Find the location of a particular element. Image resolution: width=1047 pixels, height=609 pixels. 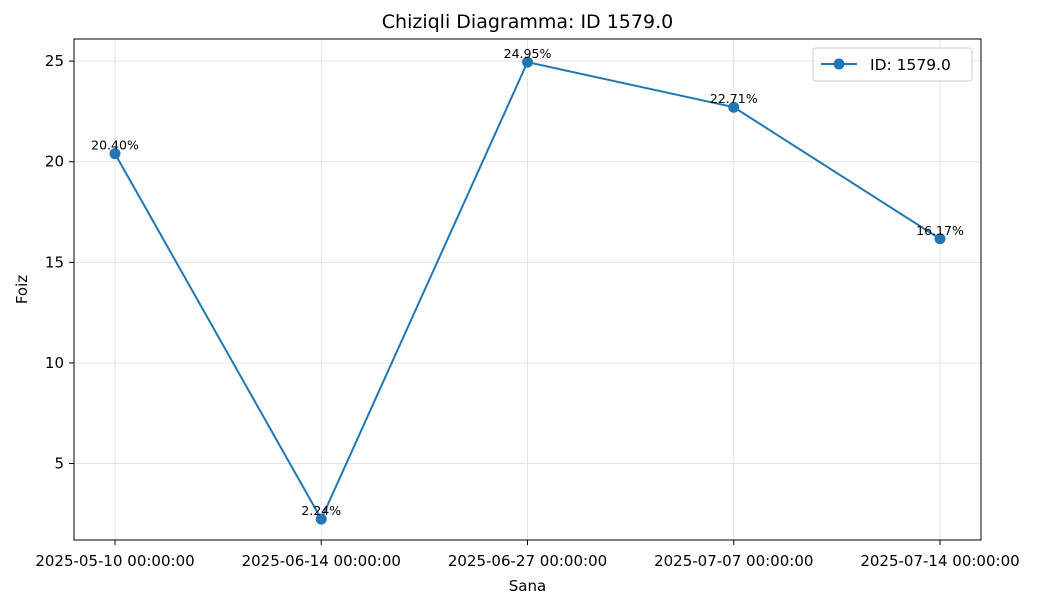

x-axis-label: Sana is located at coordinates (527, 586).